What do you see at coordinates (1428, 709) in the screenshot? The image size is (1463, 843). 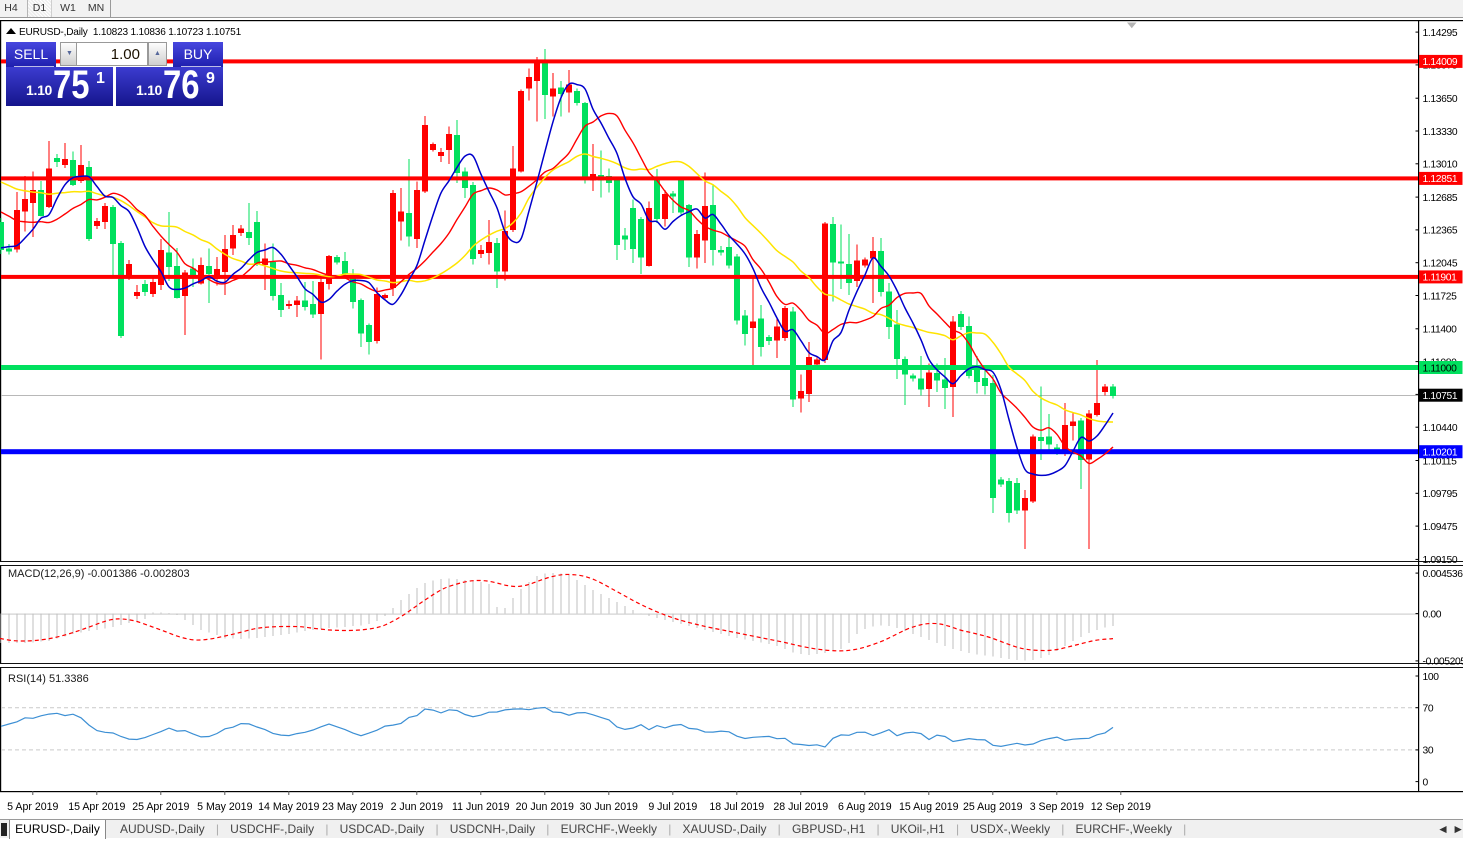 I see `svg-text: 70` at bounding box center [1428, 709].